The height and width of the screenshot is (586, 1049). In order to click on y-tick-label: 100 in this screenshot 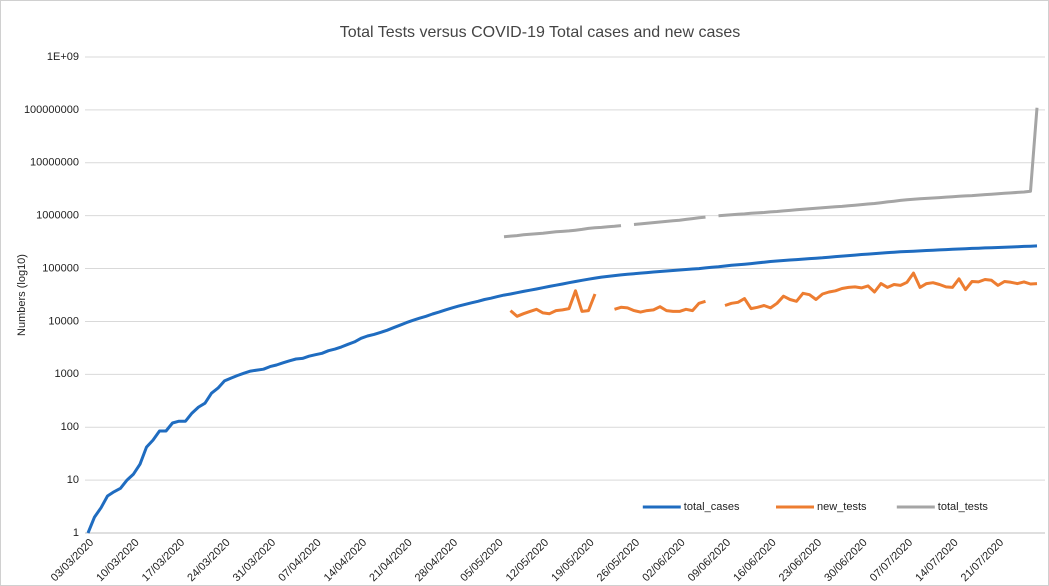, I will do `click(70, 427)`.